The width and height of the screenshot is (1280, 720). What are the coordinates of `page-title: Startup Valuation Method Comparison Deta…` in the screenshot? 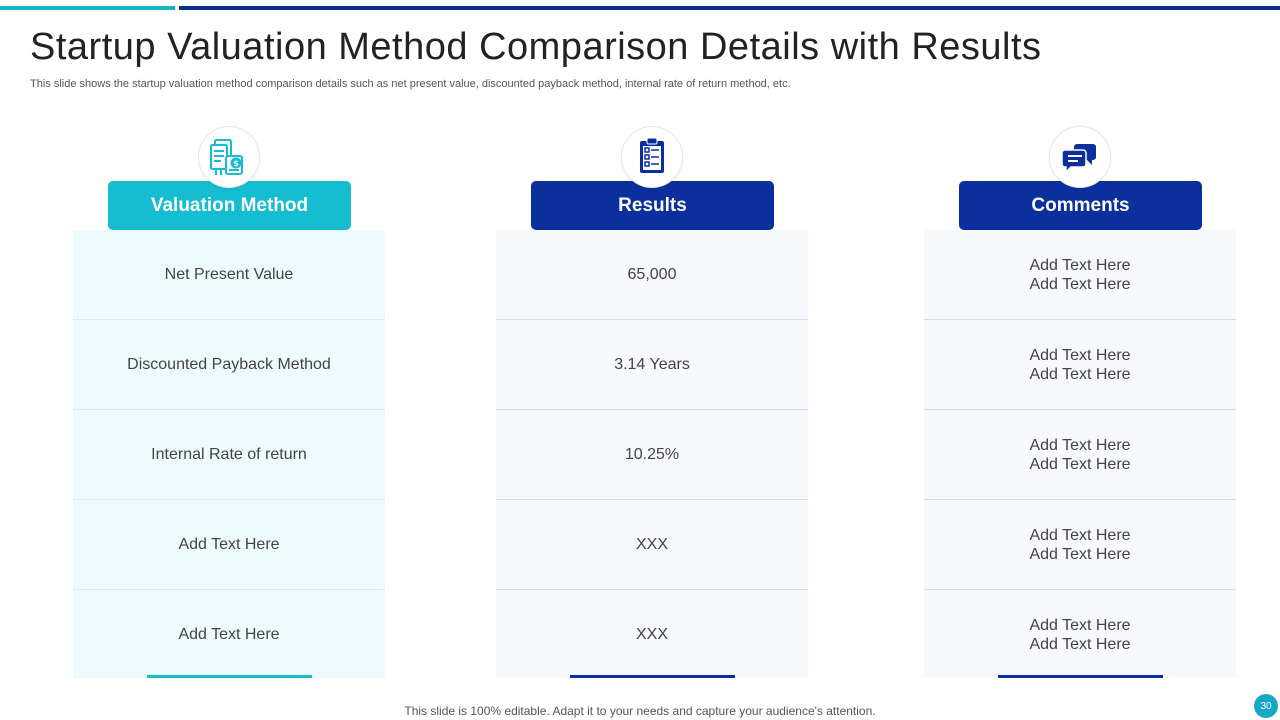 It's located at (536, 47).